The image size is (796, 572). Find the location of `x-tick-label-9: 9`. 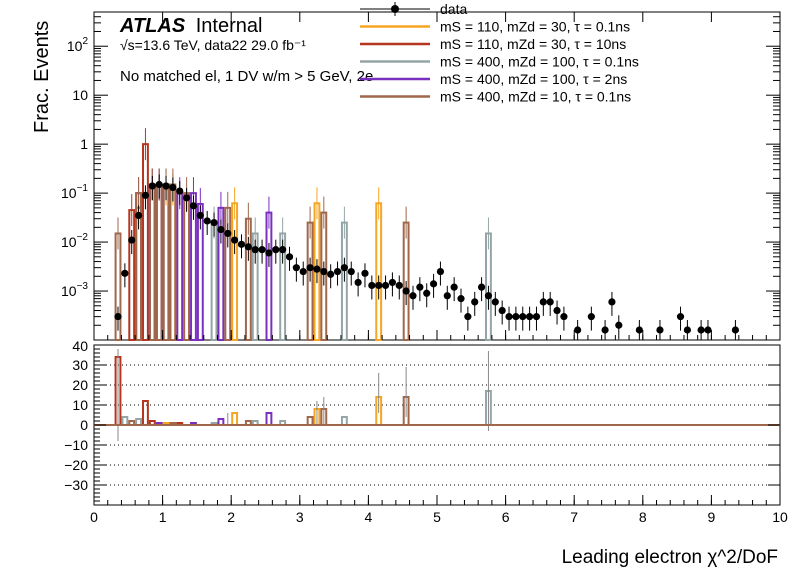

x-tick-label-9: 9 is located at coordinates (712, 517).